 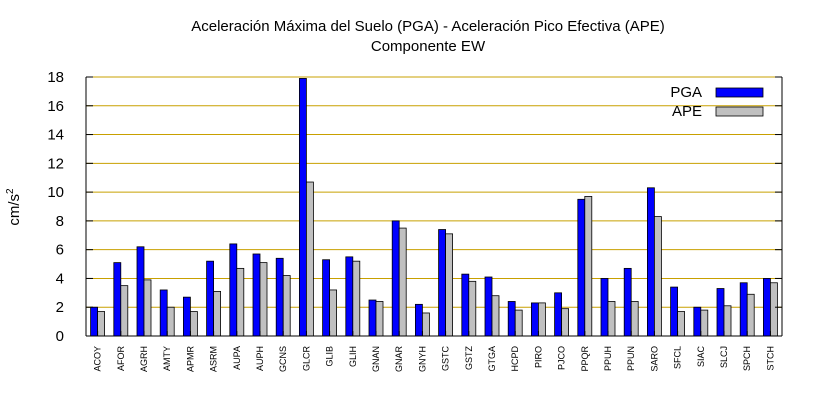 I want to click on legend-swatch, so click(x=739, y=92).